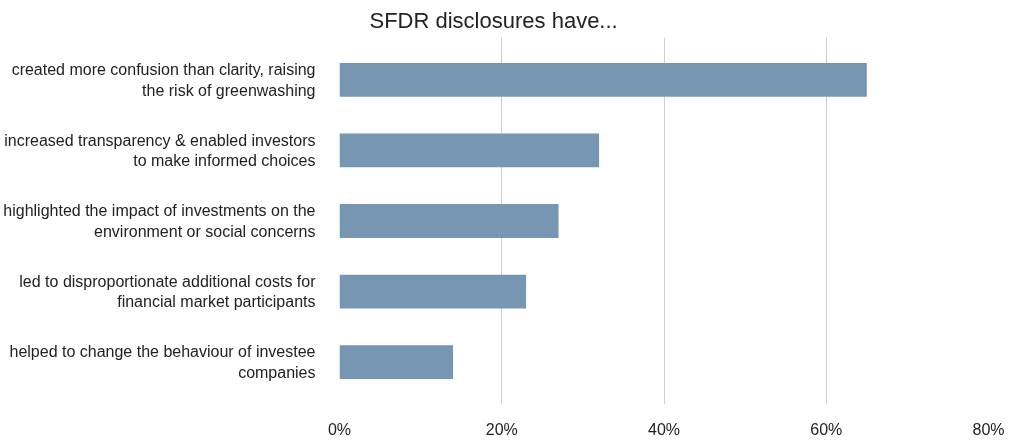 This screenshot has width=1018, height=447. What do you see at coordinates (163, 80) in the screenshot?
I see `y-tick-label: created more confusion than clarity, raising the risk of greenwashing` at bounding box center [163, 80].